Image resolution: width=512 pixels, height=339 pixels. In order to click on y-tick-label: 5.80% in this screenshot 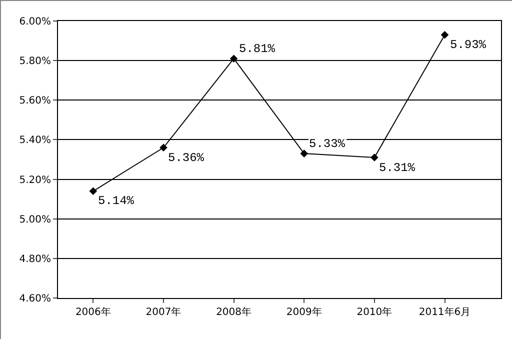, I will do `click(35, 62)`.